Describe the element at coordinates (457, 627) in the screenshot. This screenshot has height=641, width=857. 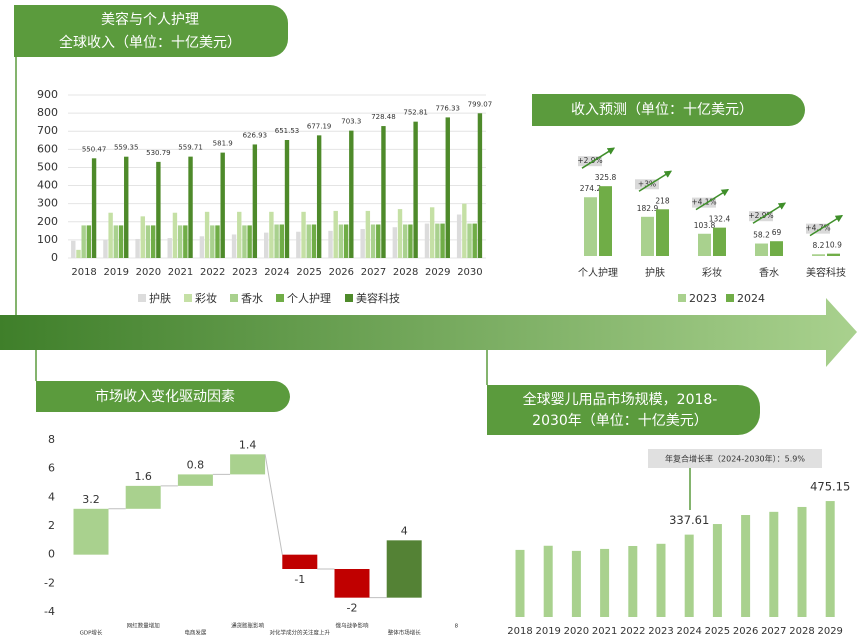
I see `x-tick-label: 8` at that location.